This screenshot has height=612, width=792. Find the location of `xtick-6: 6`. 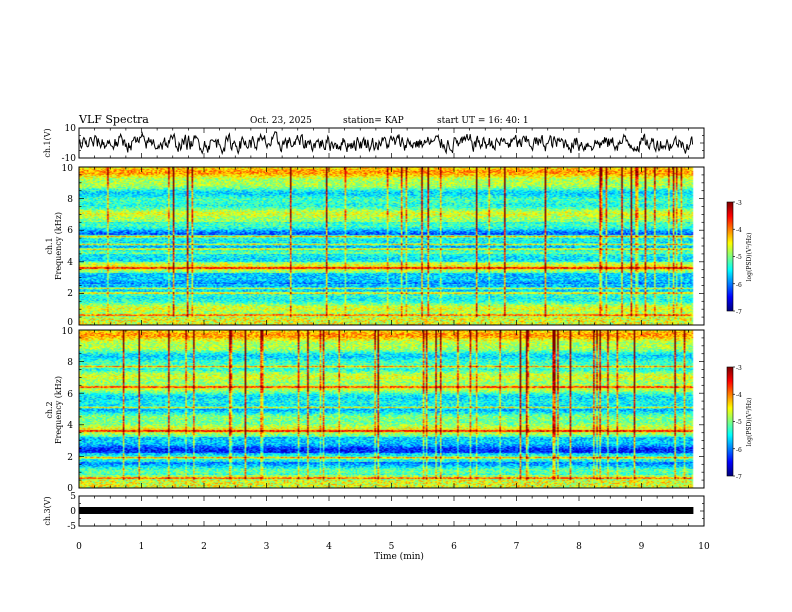

xtick-6: 6 is located at coordinates (454, 547).